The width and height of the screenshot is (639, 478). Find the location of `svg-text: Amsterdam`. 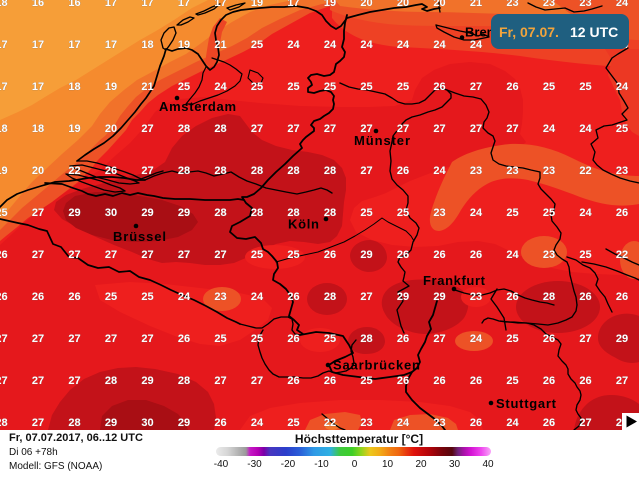

svg-text: Amsterdam is located at coordinates (197, 106).